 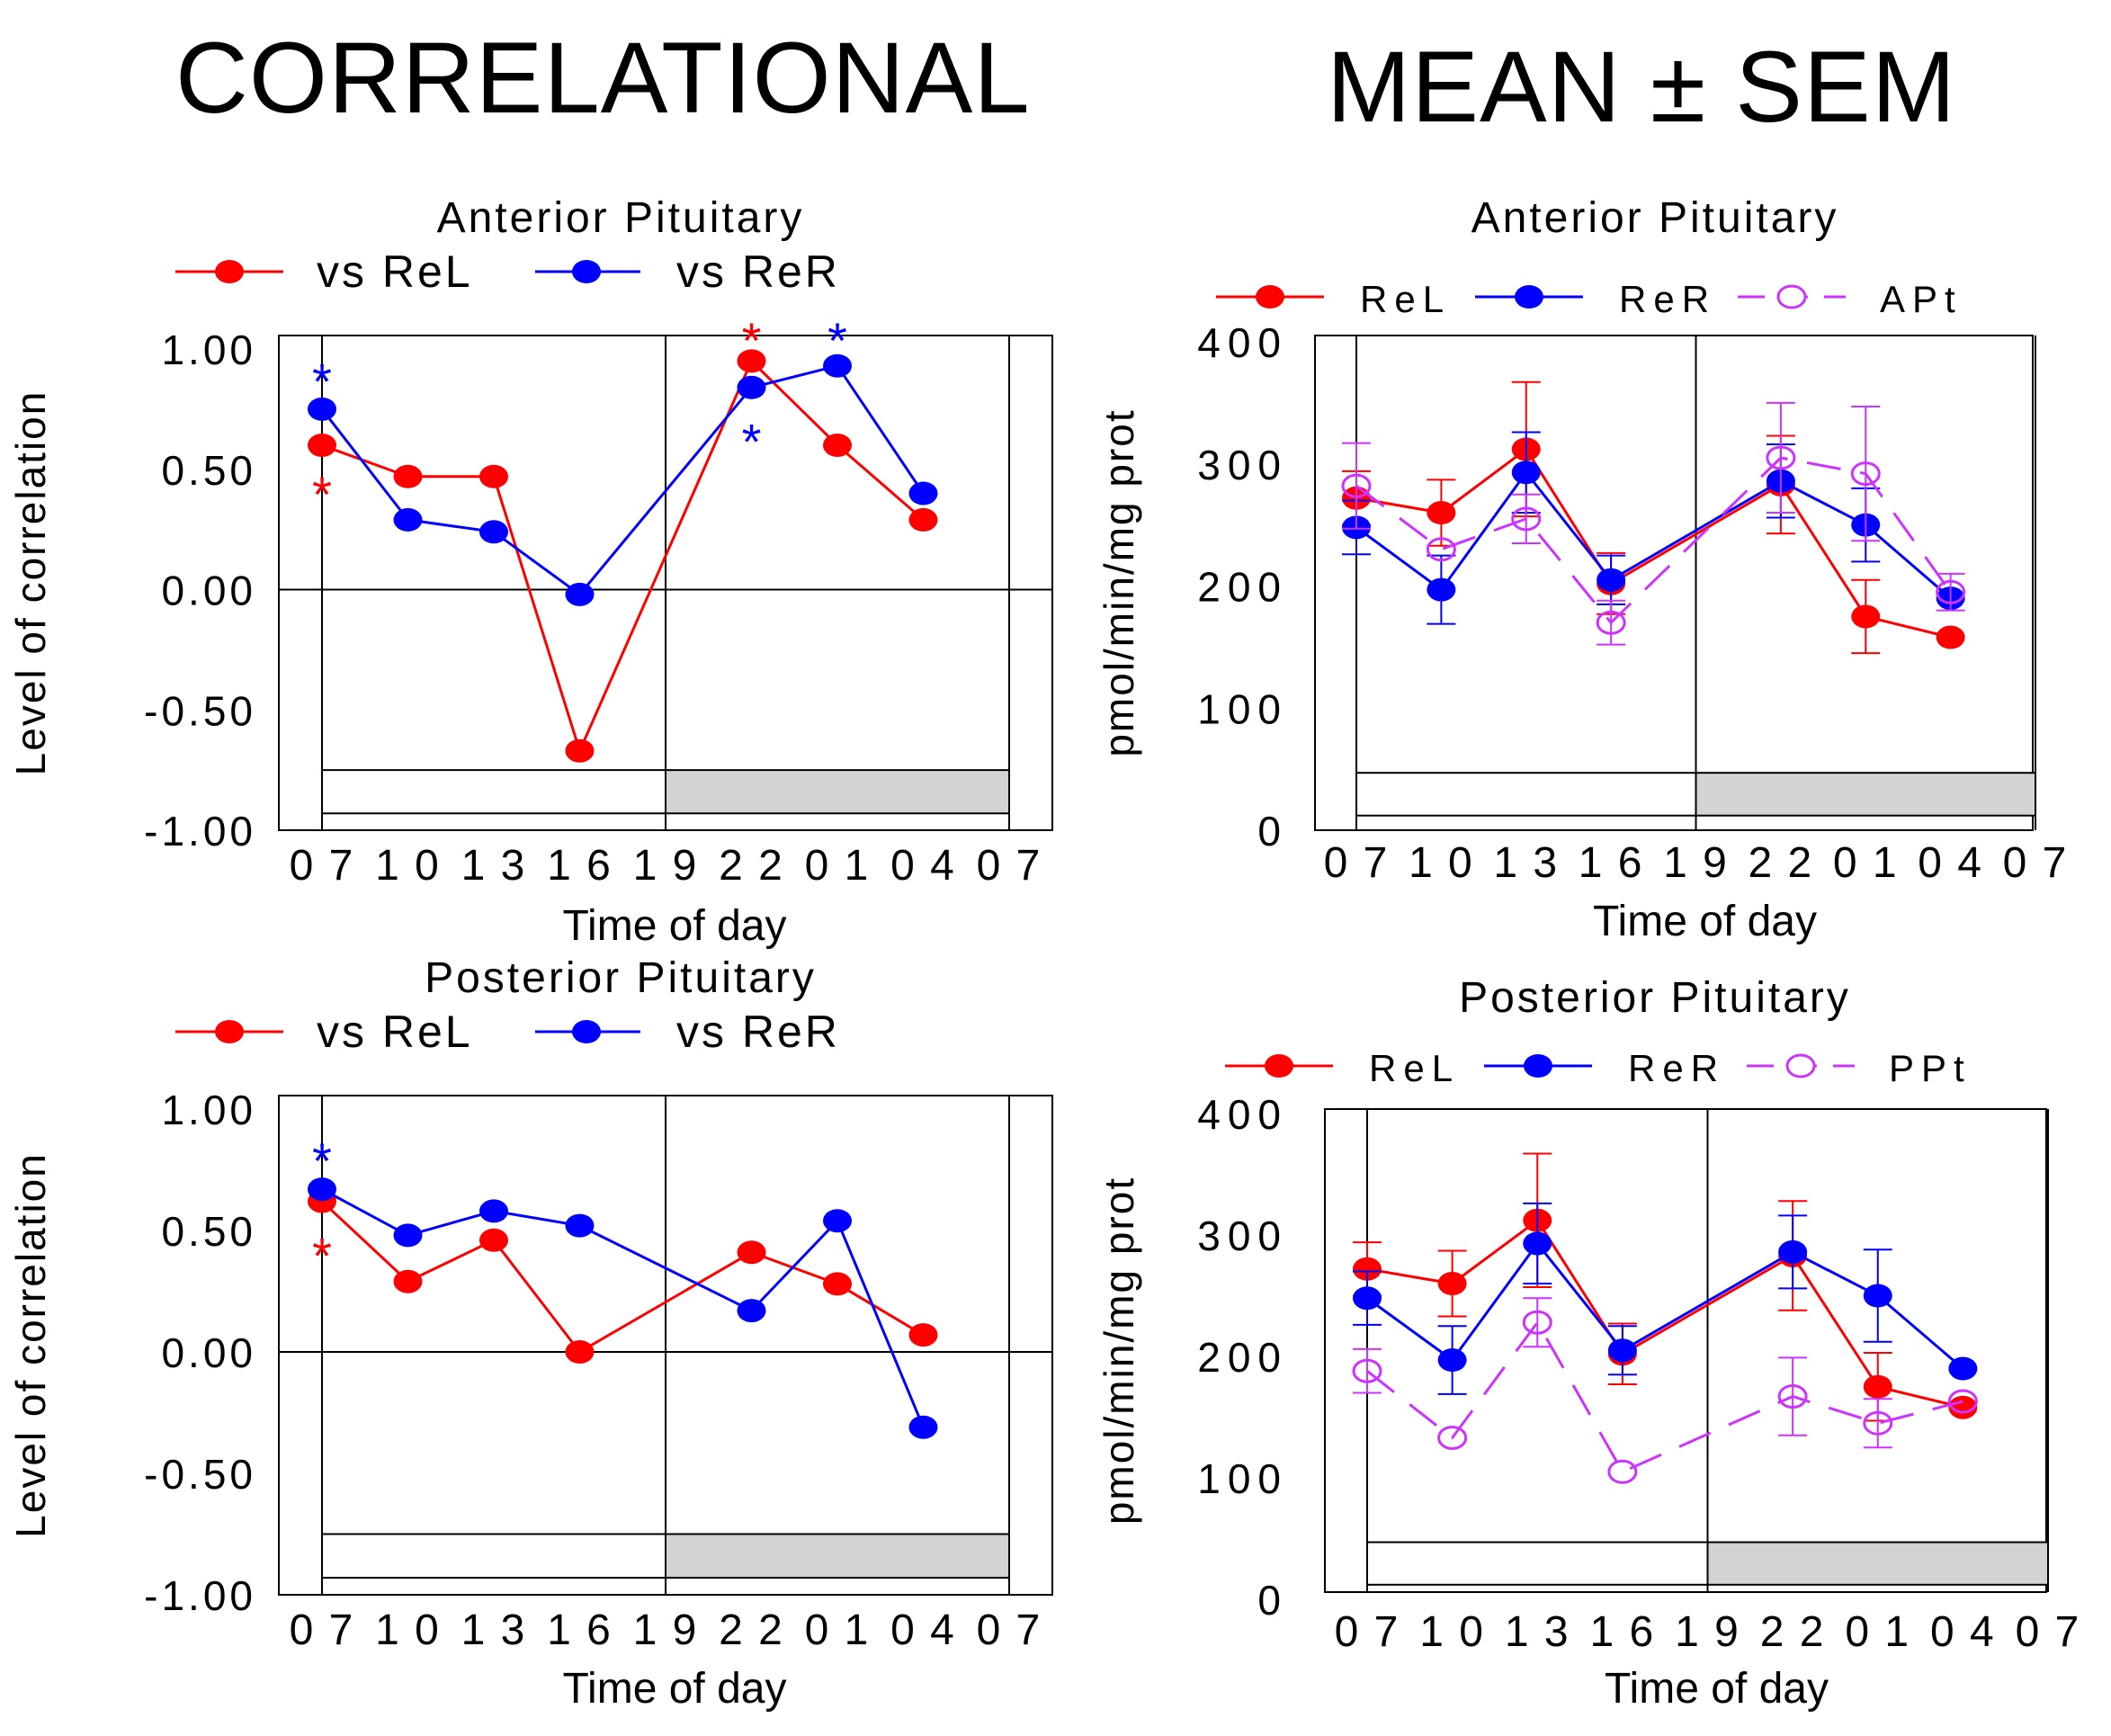 I want to click on corr-posterior-x-tick-label: 1 9, so click(x=666, y=1630).